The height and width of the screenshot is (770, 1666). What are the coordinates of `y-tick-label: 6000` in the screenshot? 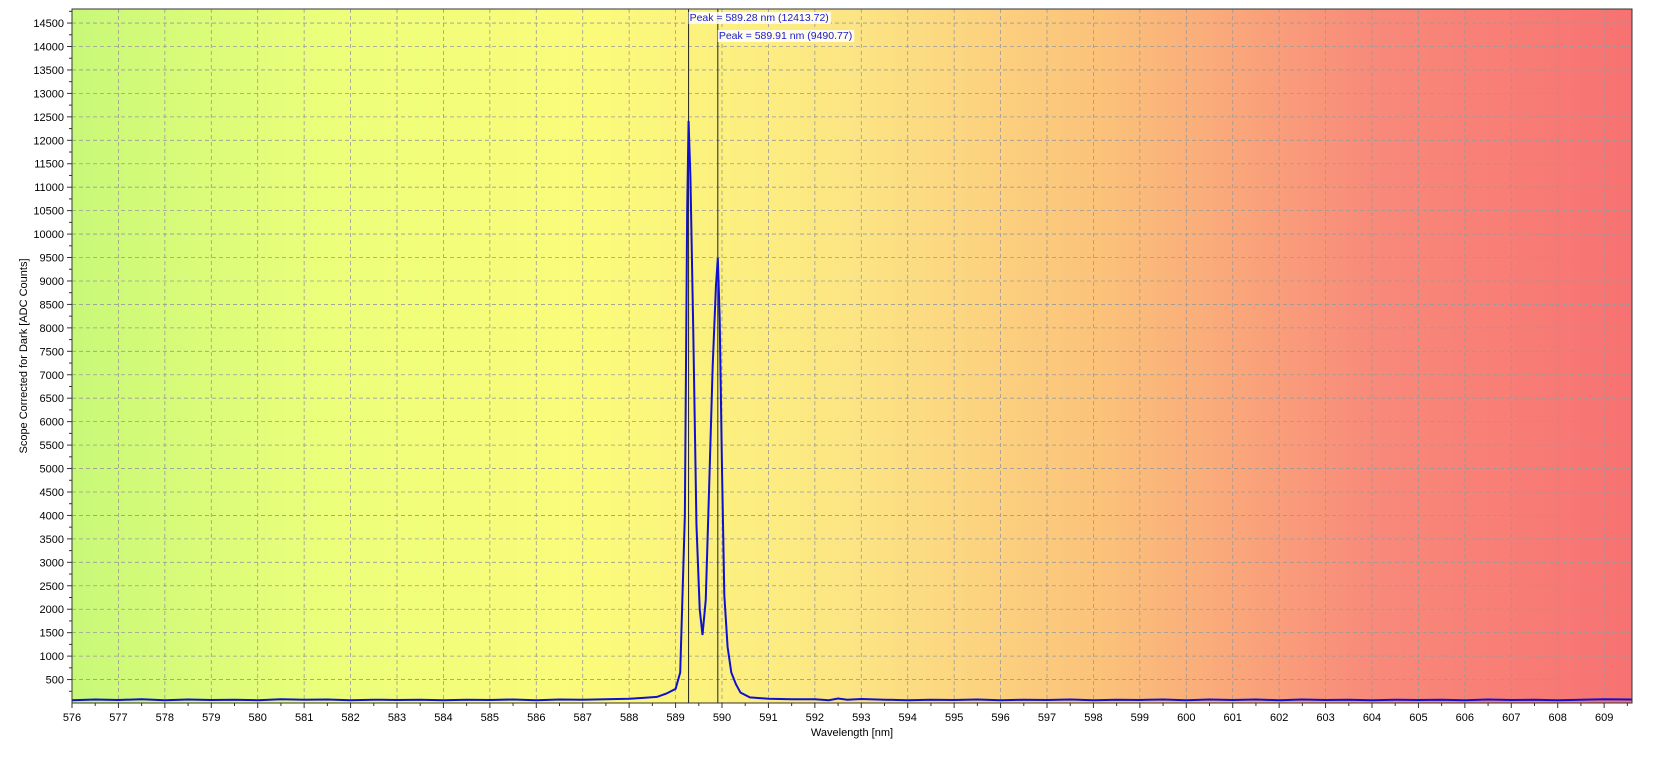 It's located at (52, 423).